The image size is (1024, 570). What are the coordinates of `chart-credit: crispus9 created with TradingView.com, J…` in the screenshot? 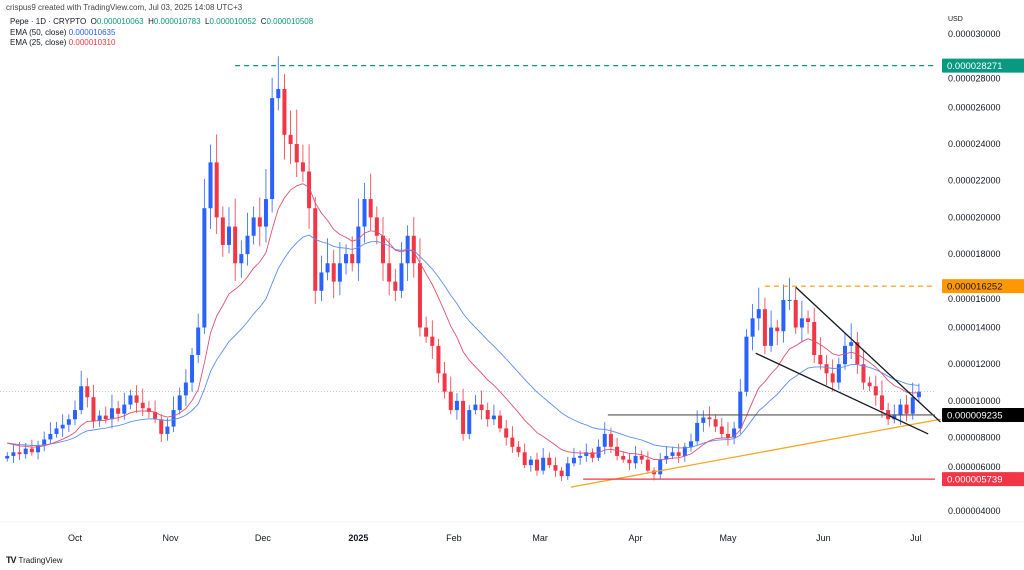 It's located at (124, 7).